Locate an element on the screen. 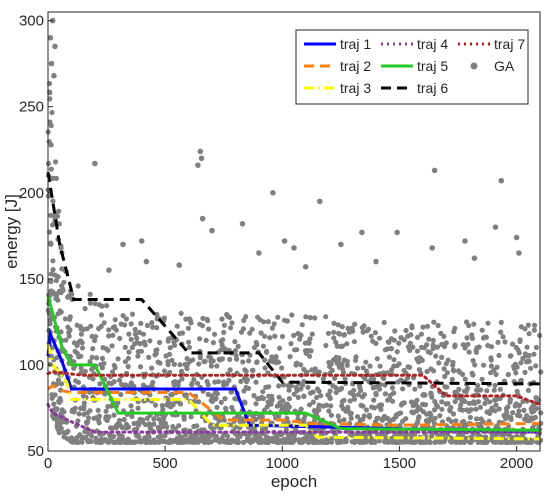 Image resolution: width=550 pixels, height=497 pixels. x-axis-label: epoch is located at coordinates (294, 481).